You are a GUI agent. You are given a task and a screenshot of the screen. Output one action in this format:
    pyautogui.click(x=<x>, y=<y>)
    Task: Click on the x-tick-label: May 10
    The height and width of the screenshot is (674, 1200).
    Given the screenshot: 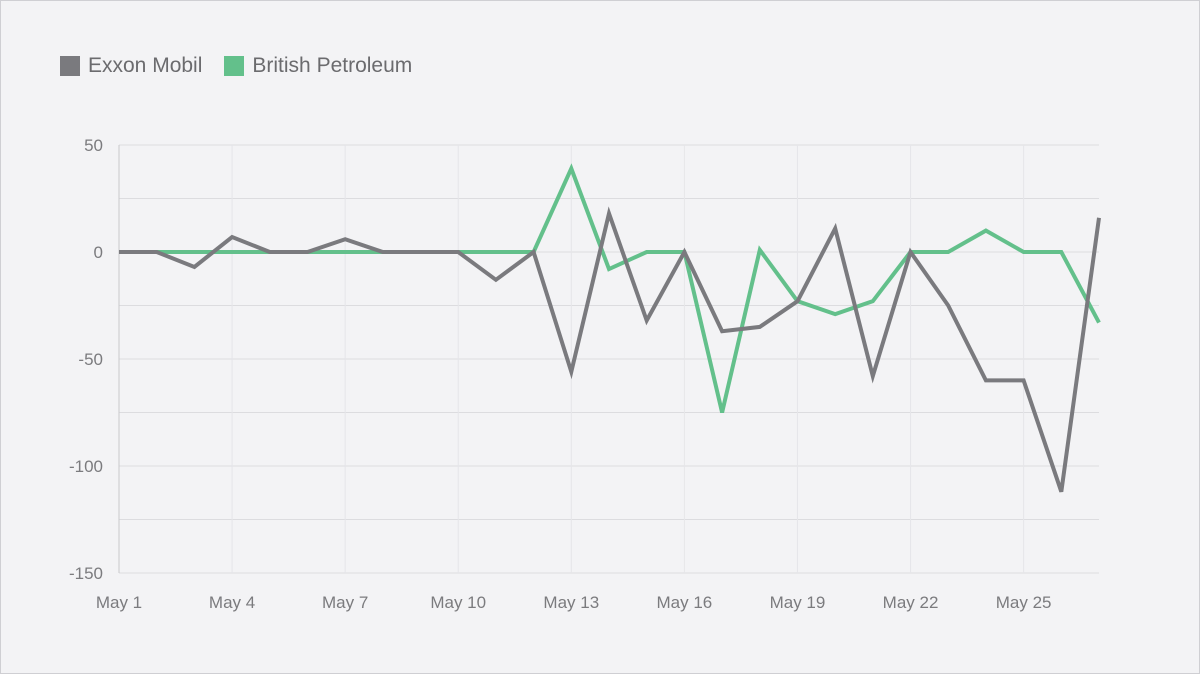 What is the action you would take?
    pyautogui.click(x=458, y=602)
    